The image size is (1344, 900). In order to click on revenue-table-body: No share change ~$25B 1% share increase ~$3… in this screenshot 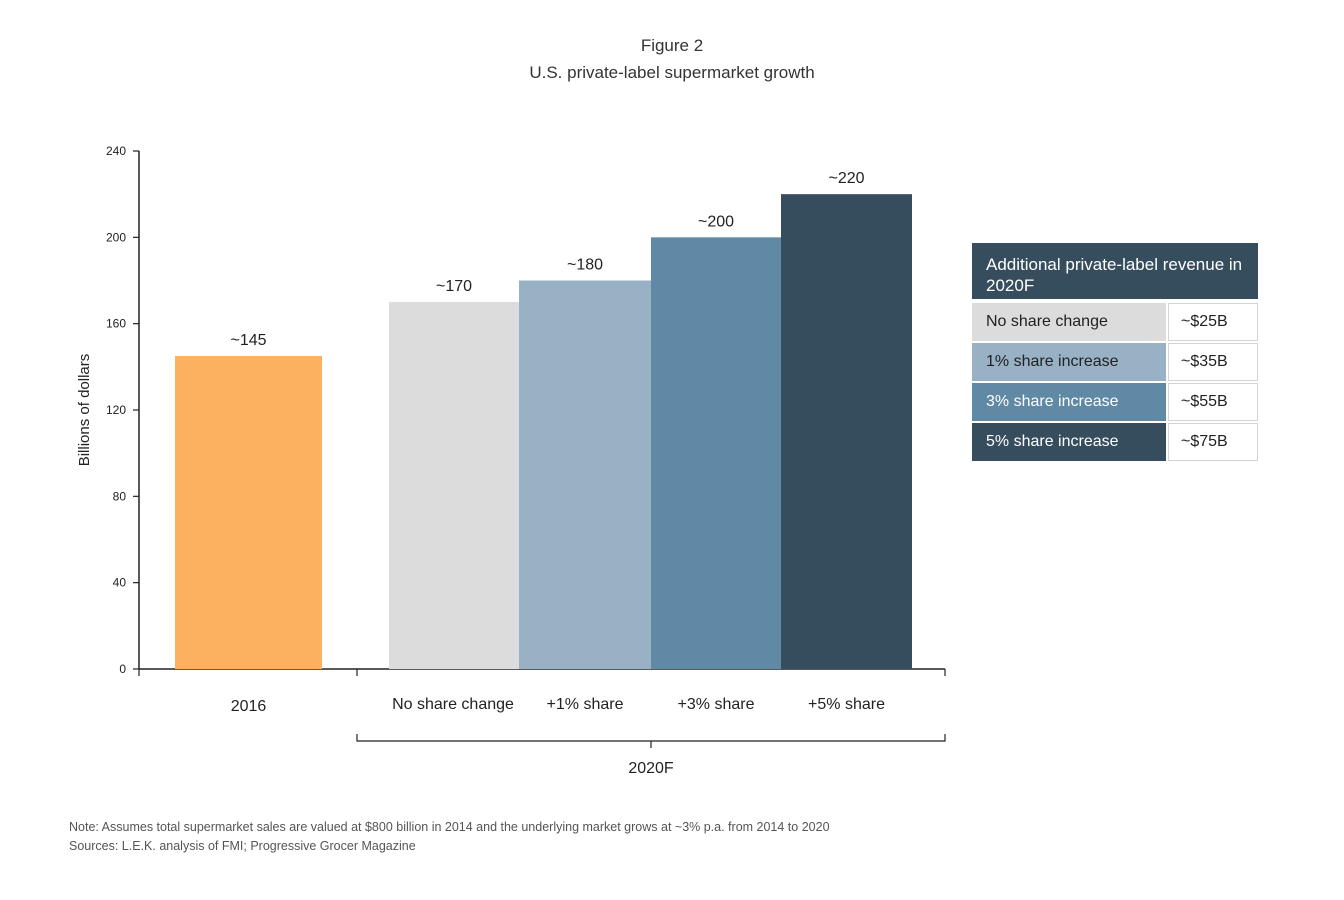, I will do `click(1115, 382)`.